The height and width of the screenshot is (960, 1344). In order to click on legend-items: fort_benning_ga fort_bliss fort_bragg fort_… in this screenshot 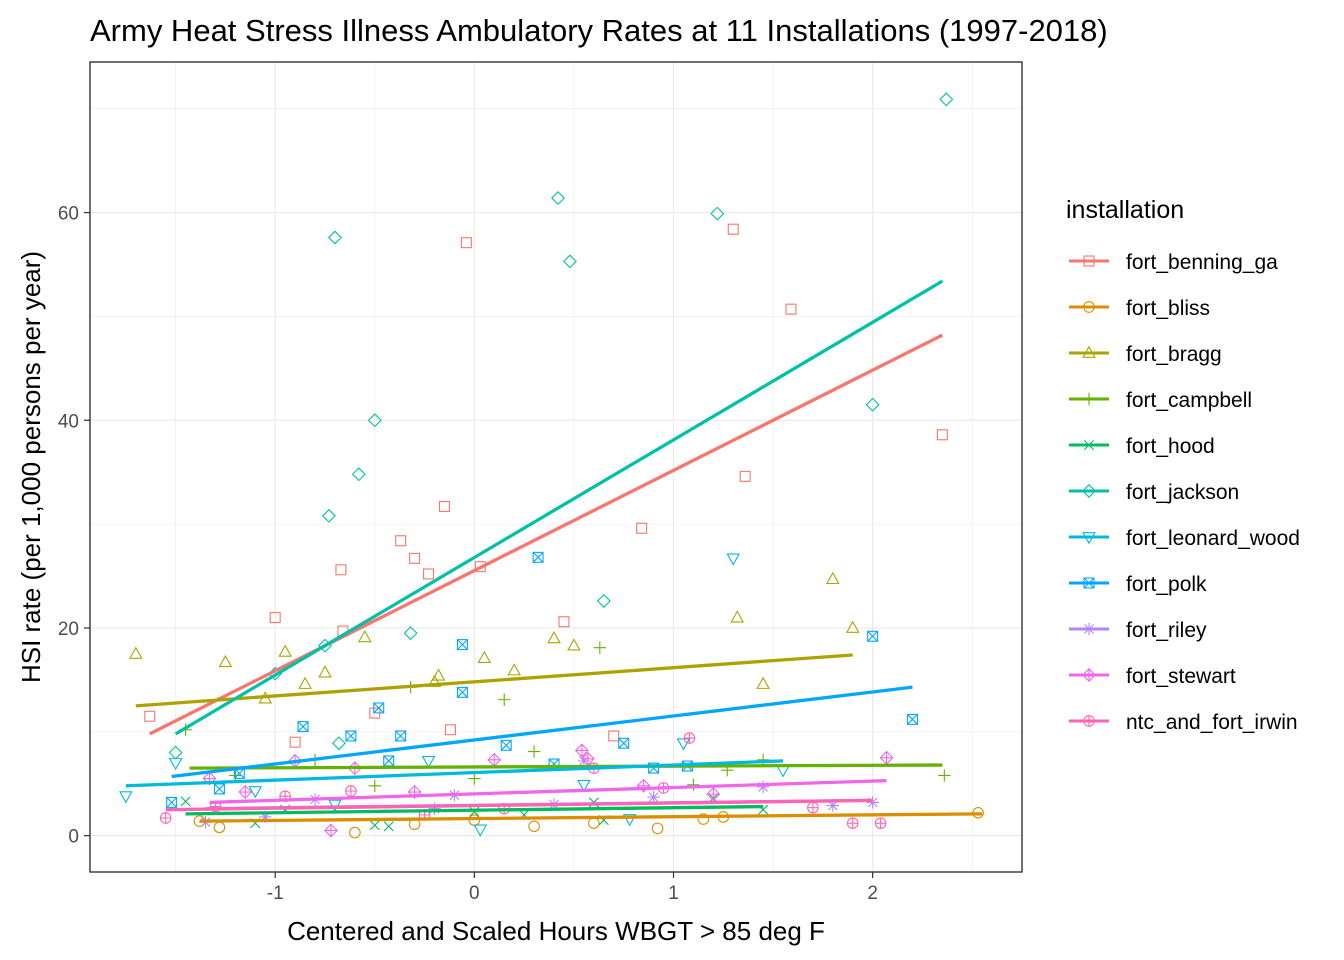, I will do `click(1184, 492)`.